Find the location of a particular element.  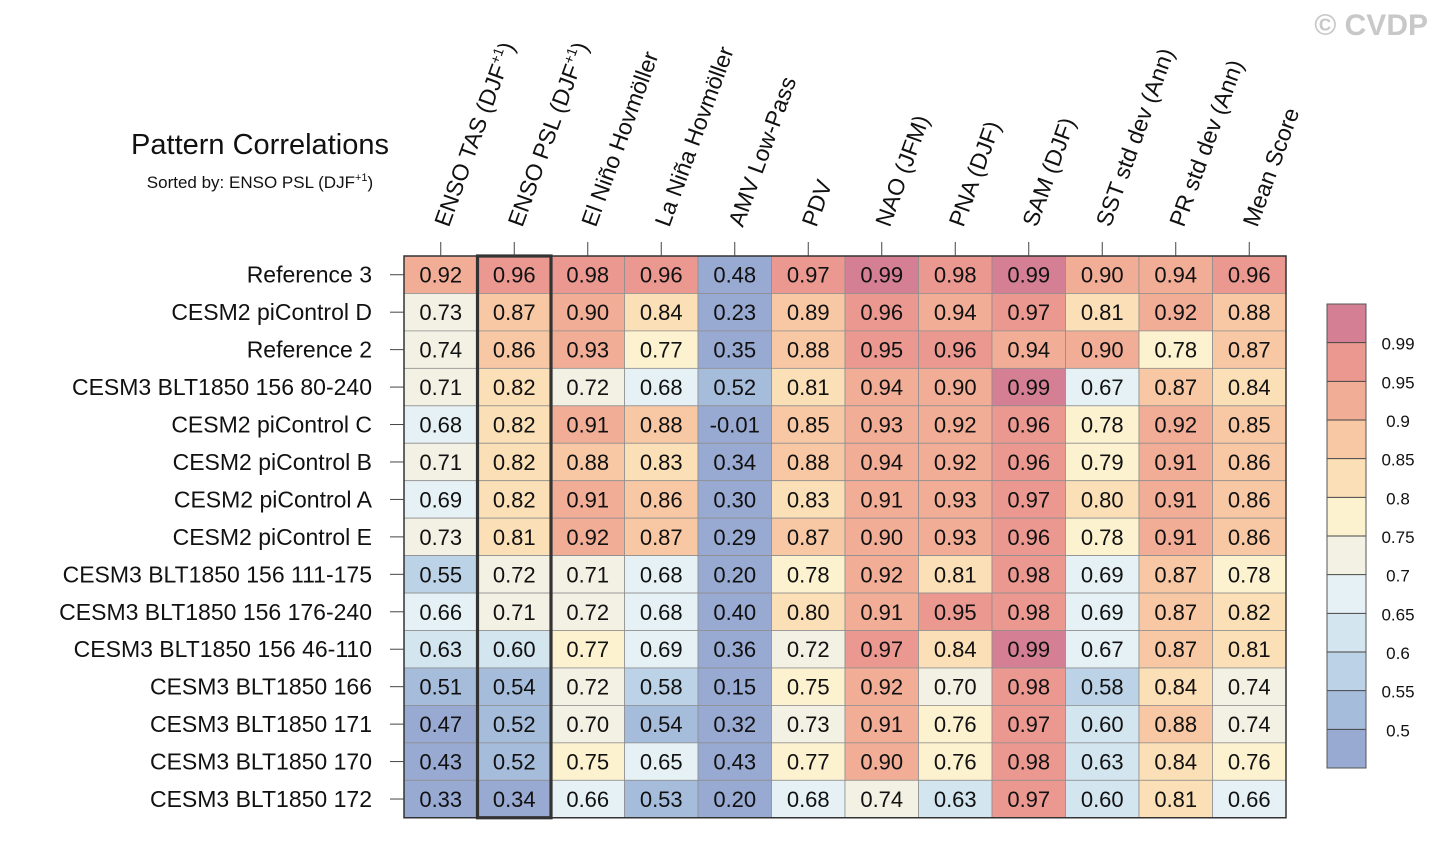

colorbar-label: 0.9 is located at coordinates (1398, 421).